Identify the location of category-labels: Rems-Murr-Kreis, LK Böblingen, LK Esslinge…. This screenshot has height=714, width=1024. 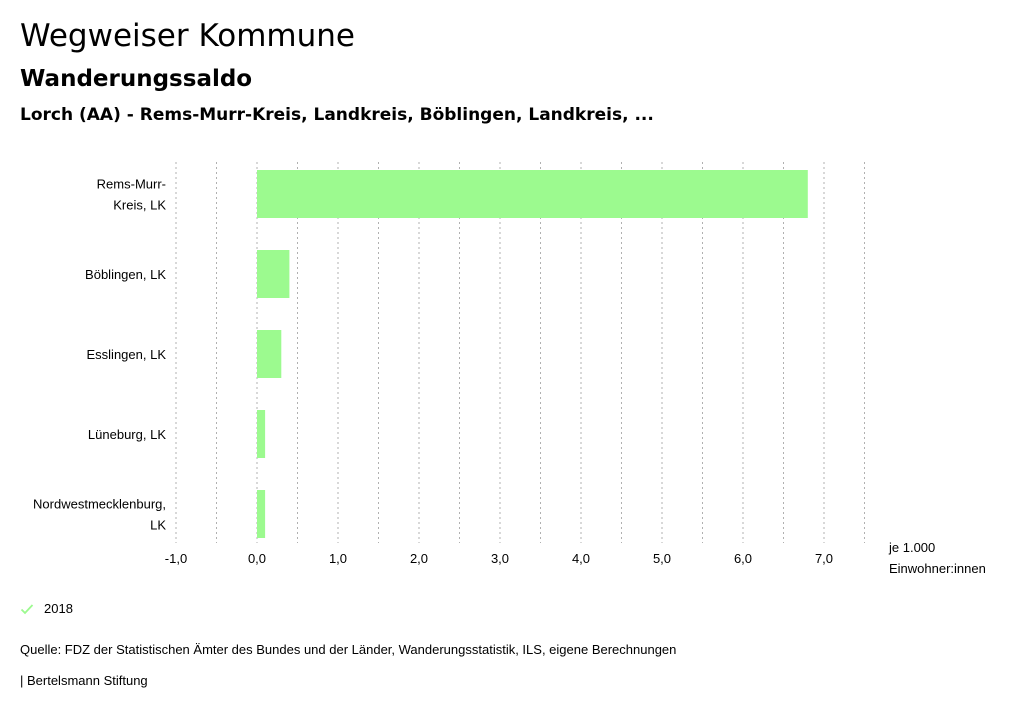
(99, 355).